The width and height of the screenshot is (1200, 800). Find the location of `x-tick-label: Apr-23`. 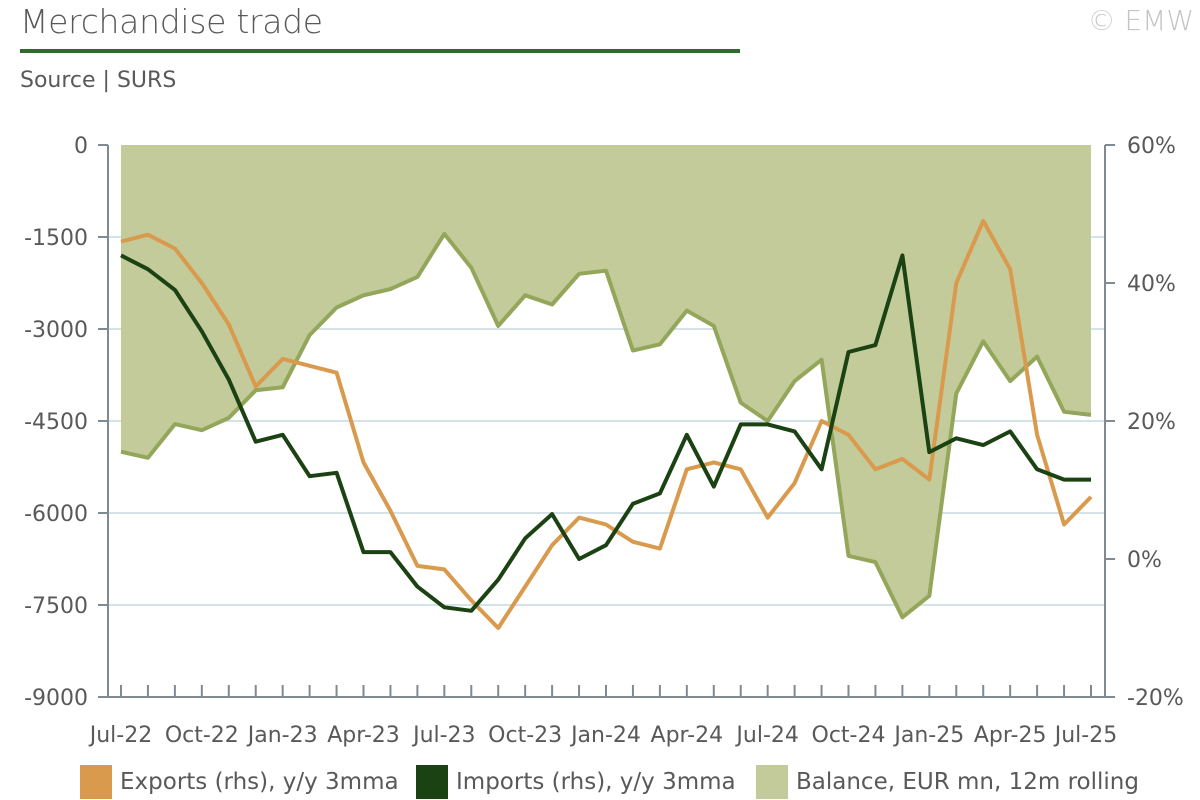

x-tick-label: Apr-23 is located at coordinates (363, 735).